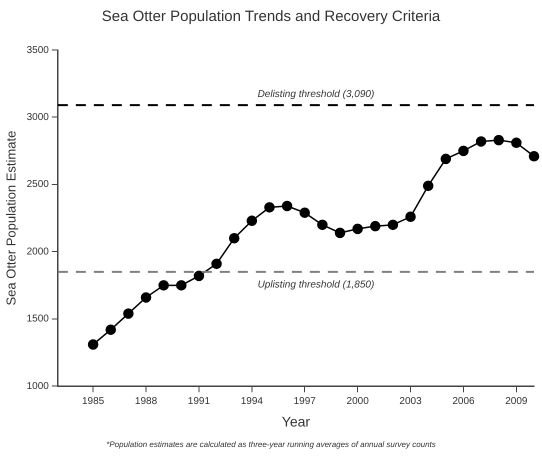 The height and width of the screenshot is (459, 542). What do you see at coordinates (410, 401) in the screenshot?
I see `x-tick-label: 2003` at bounding box center [410, 401].